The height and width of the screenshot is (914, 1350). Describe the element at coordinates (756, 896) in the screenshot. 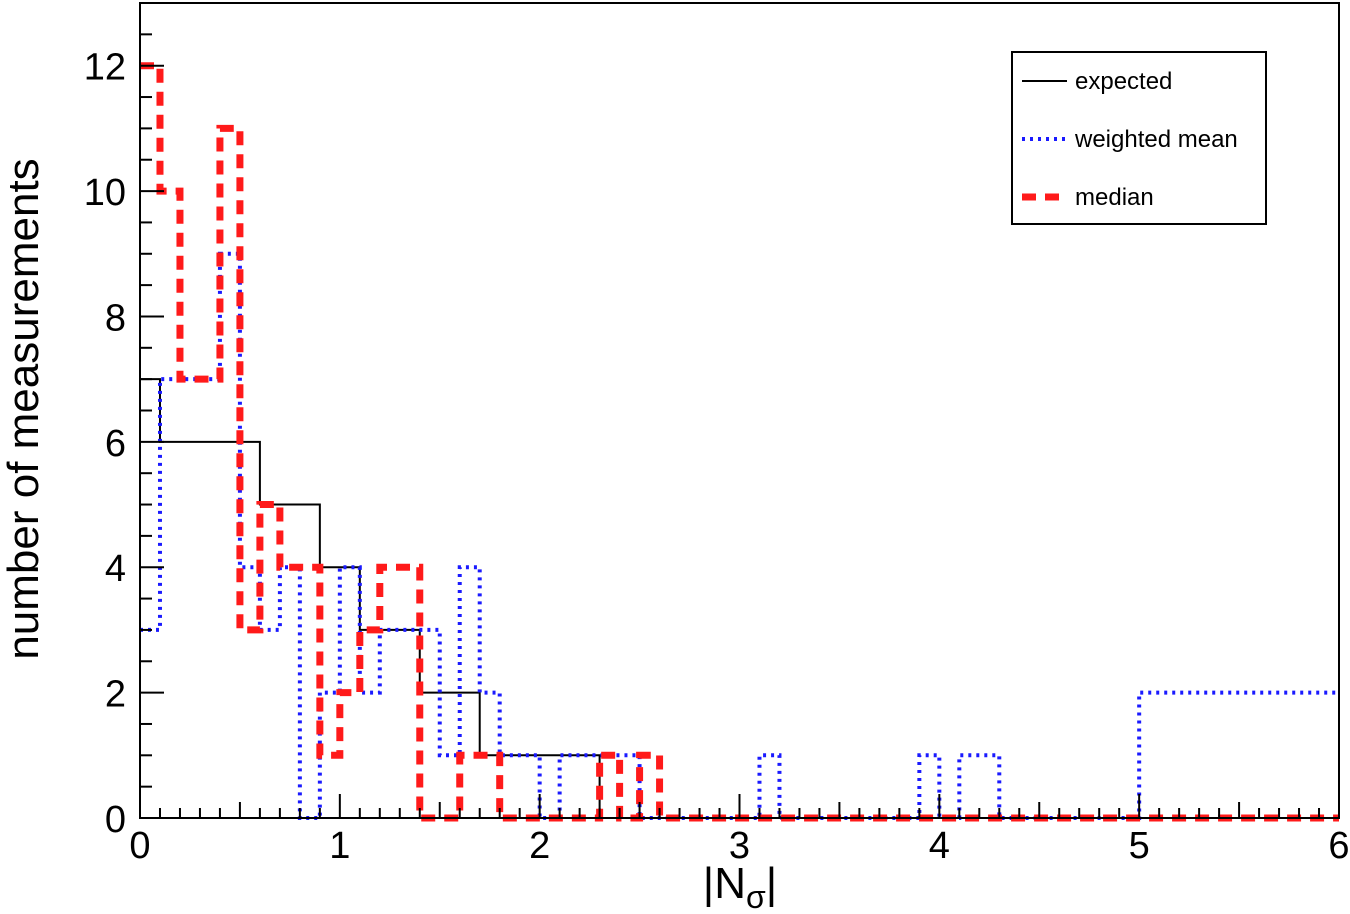

I see `x-axis-title-subscript: σ` at that location.